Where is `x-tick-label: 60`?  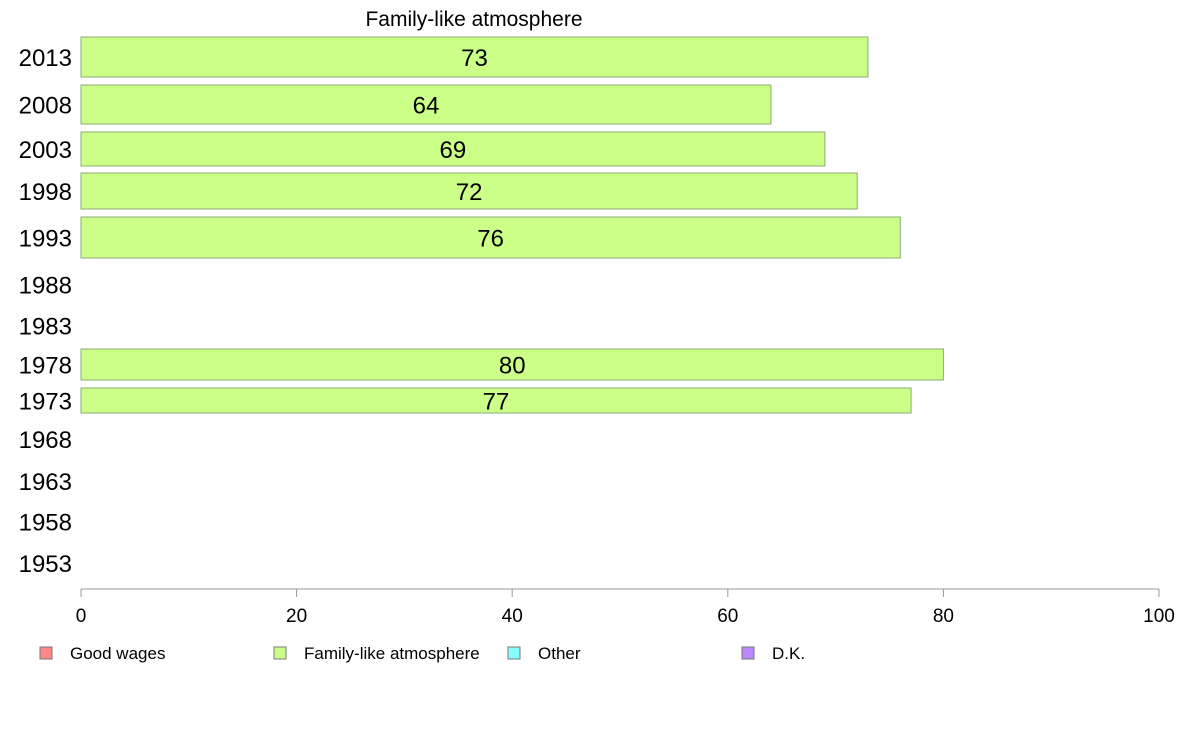 x-tick-label: 60 is located at coordinates (727, 616).